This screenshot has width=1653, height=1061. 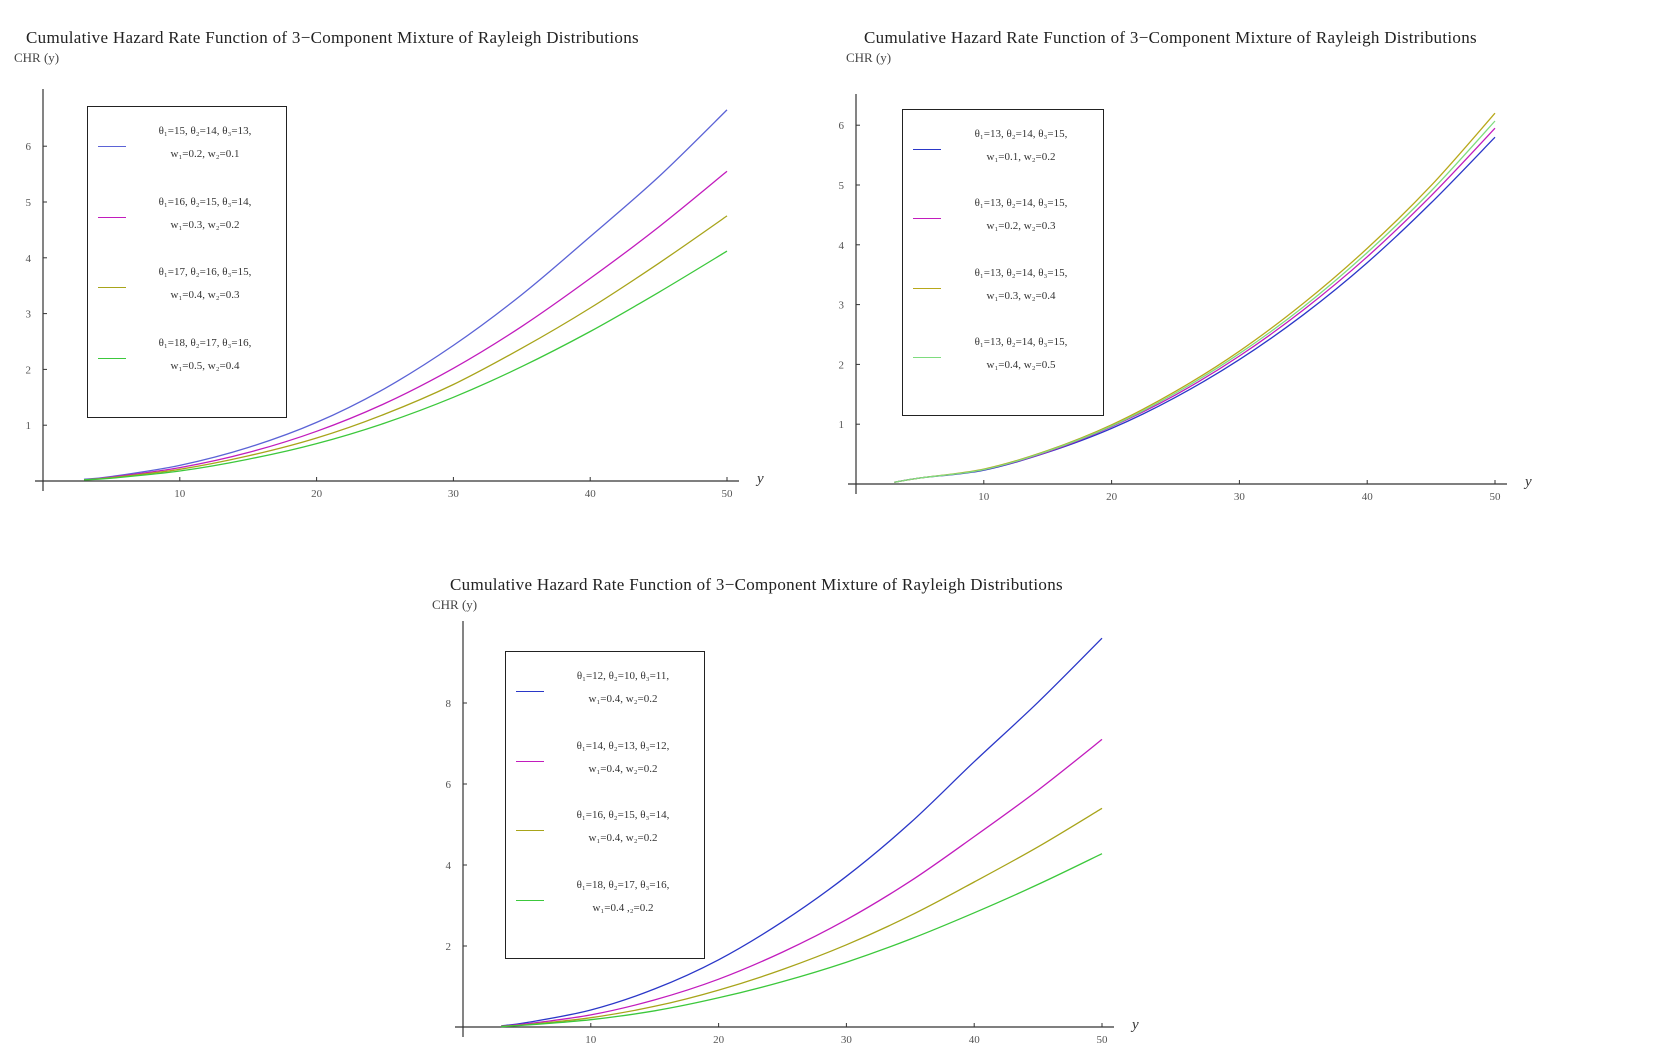 I want to click on legend-item: θ₁=14, θ₂=13, θ₃=12, w₁=0.4, w₂=0.2, so click(x=607, y=762).